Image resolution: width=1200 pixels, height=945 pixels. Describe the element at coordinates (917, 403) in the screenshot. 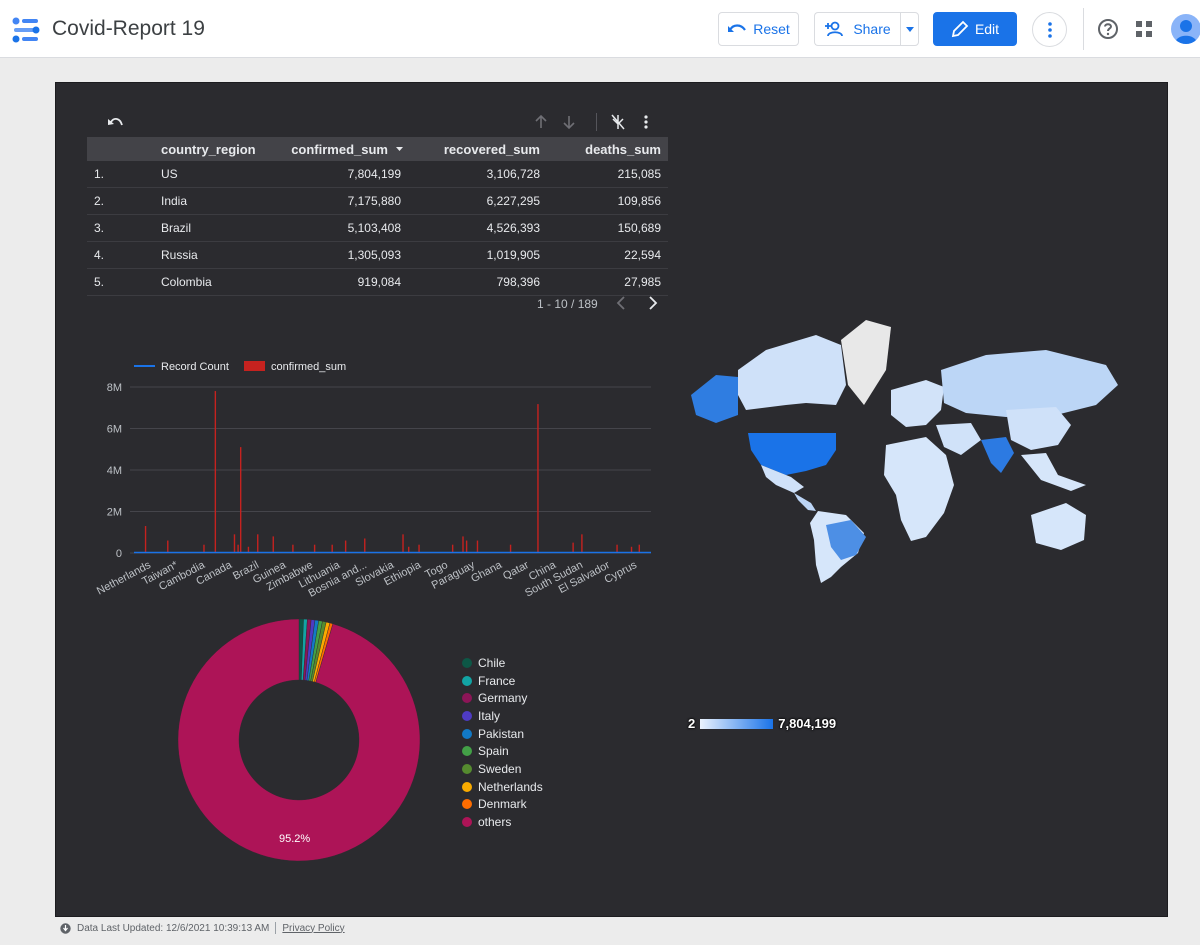

I see `map-europe` at that location.